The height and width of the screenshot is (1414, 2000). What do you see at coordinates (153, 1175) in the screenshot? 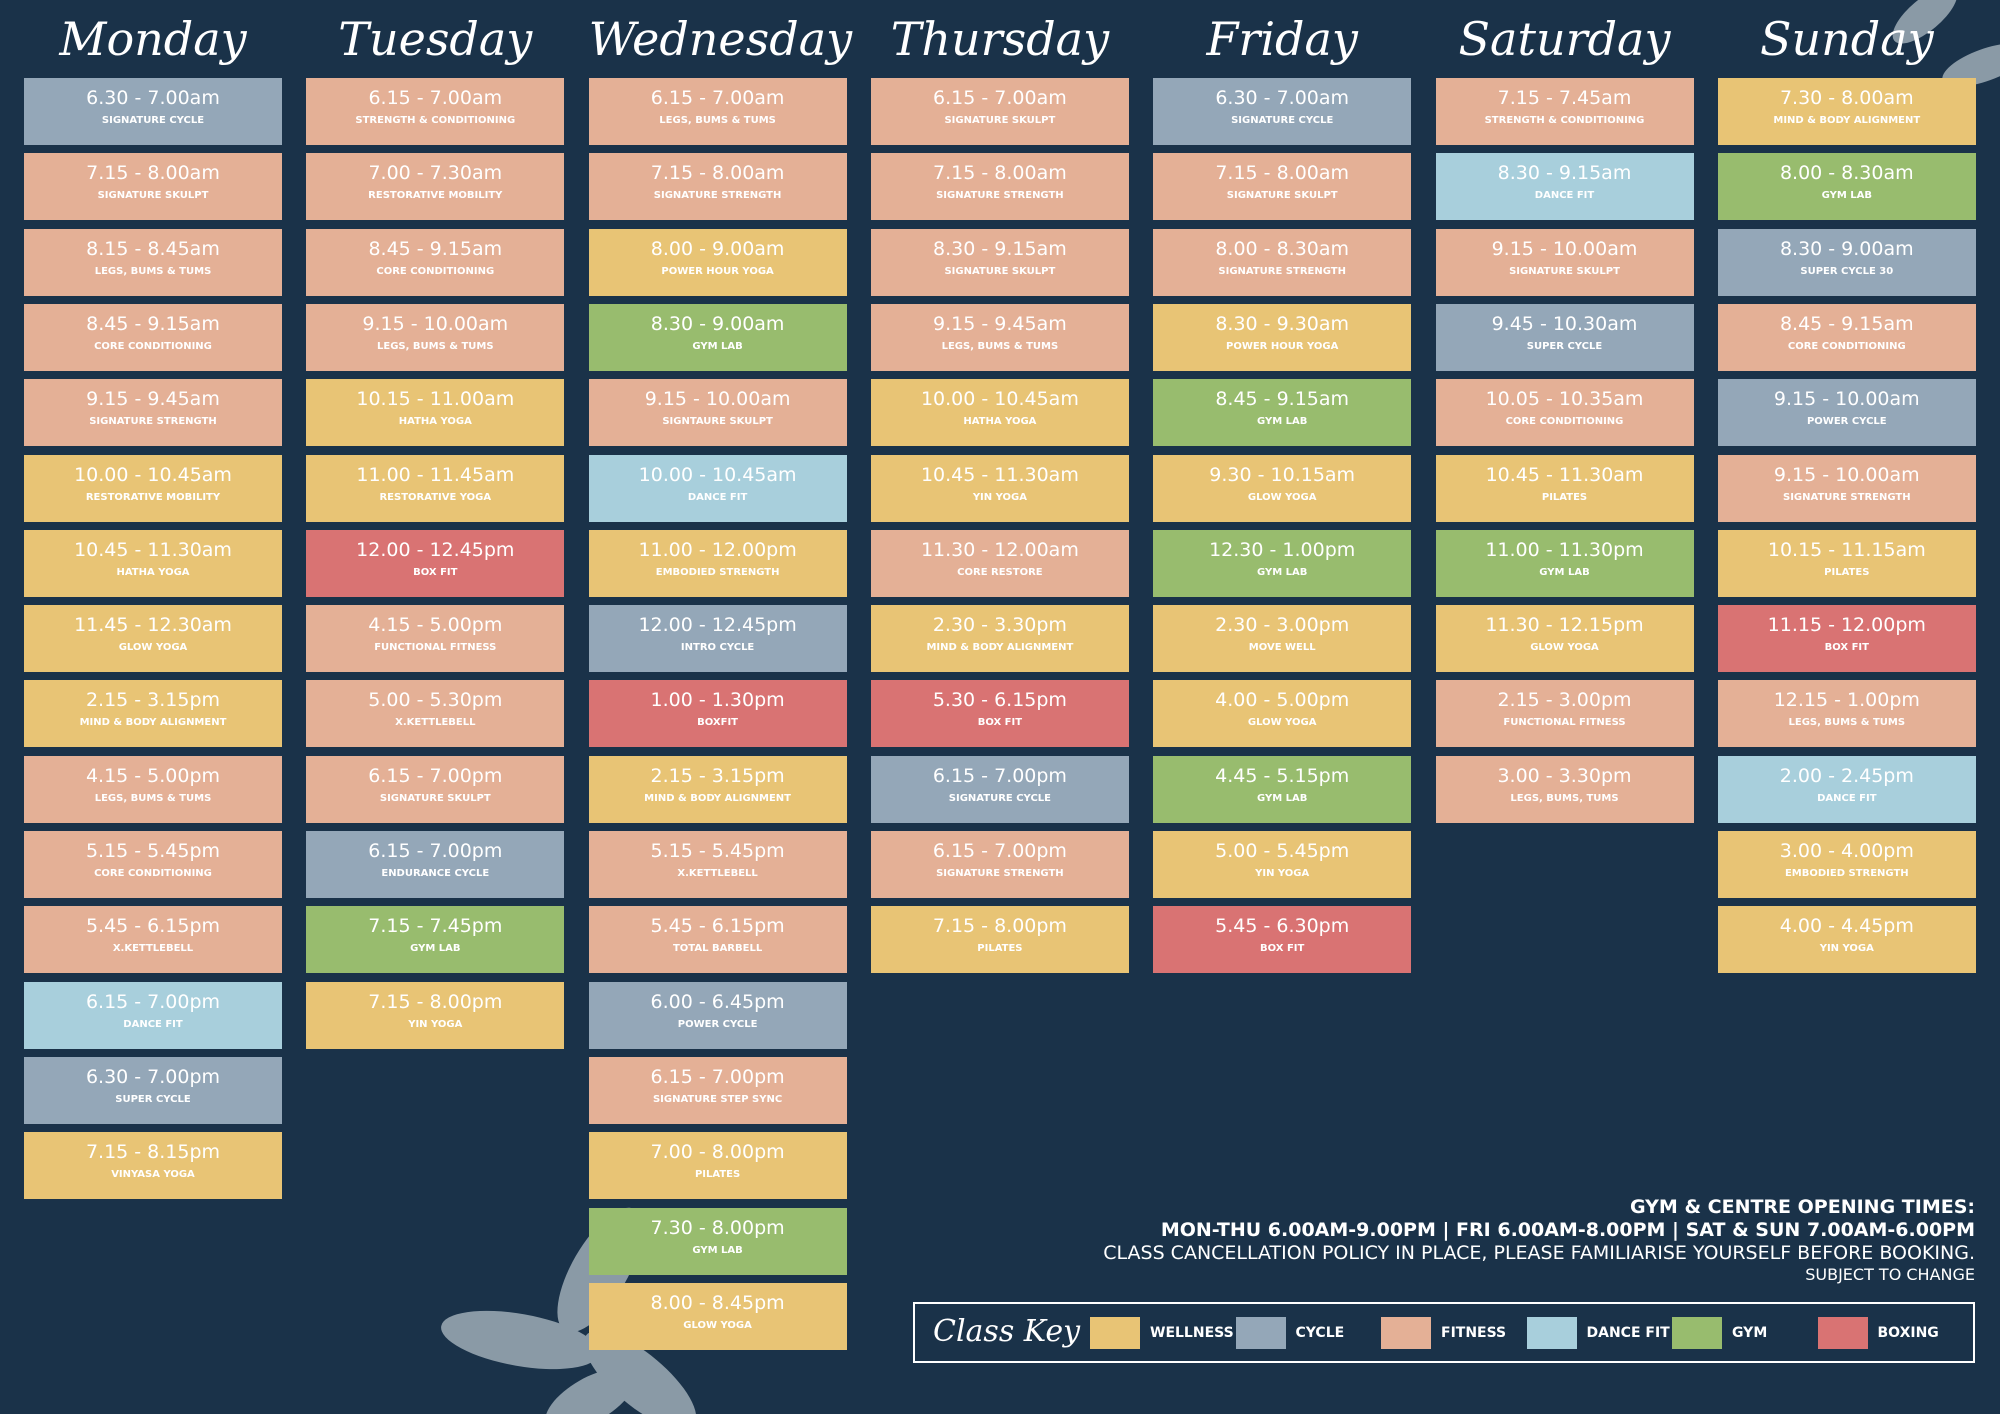
I see `class-name: VINYASA YOGA` at bounding box center [153, 1175].